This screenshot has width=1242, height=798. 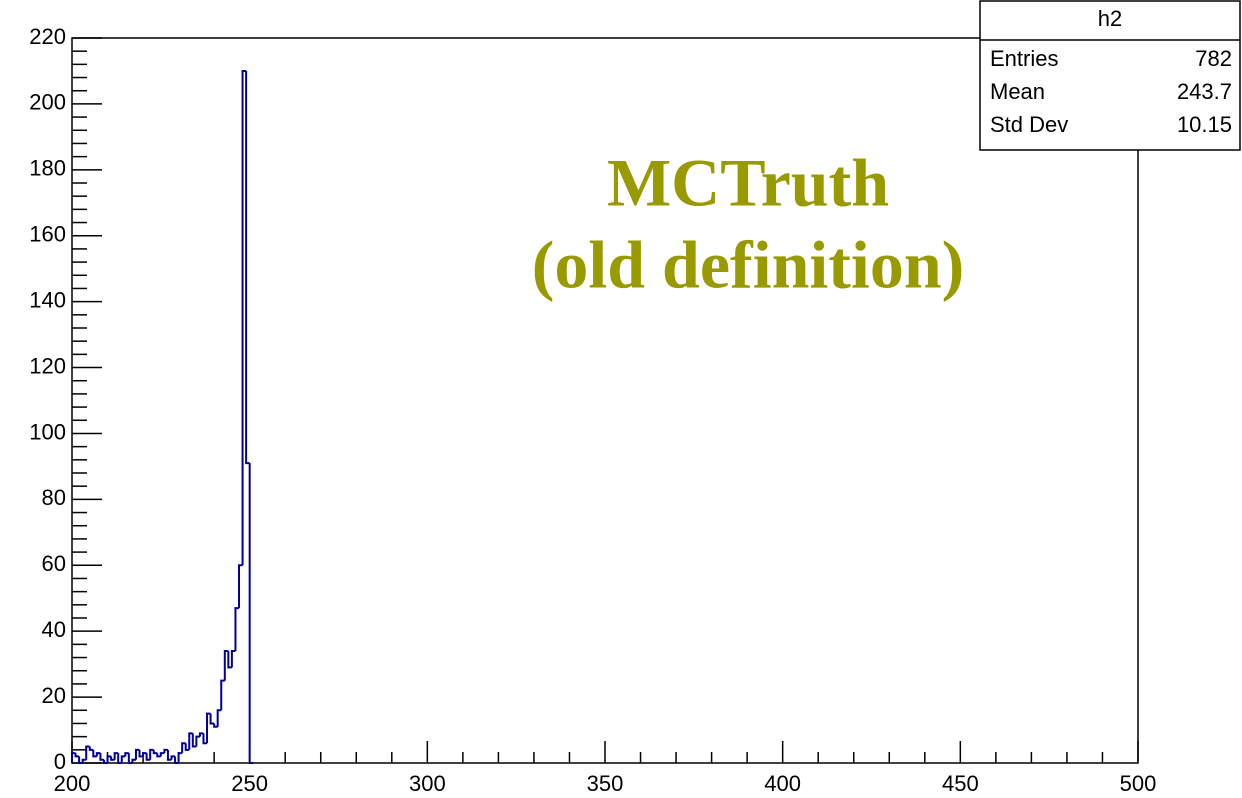 What do you see at coordinates (47, 168) in the screenshot?
I see `y-tick-label: 180` at bounding box center [47, 168].